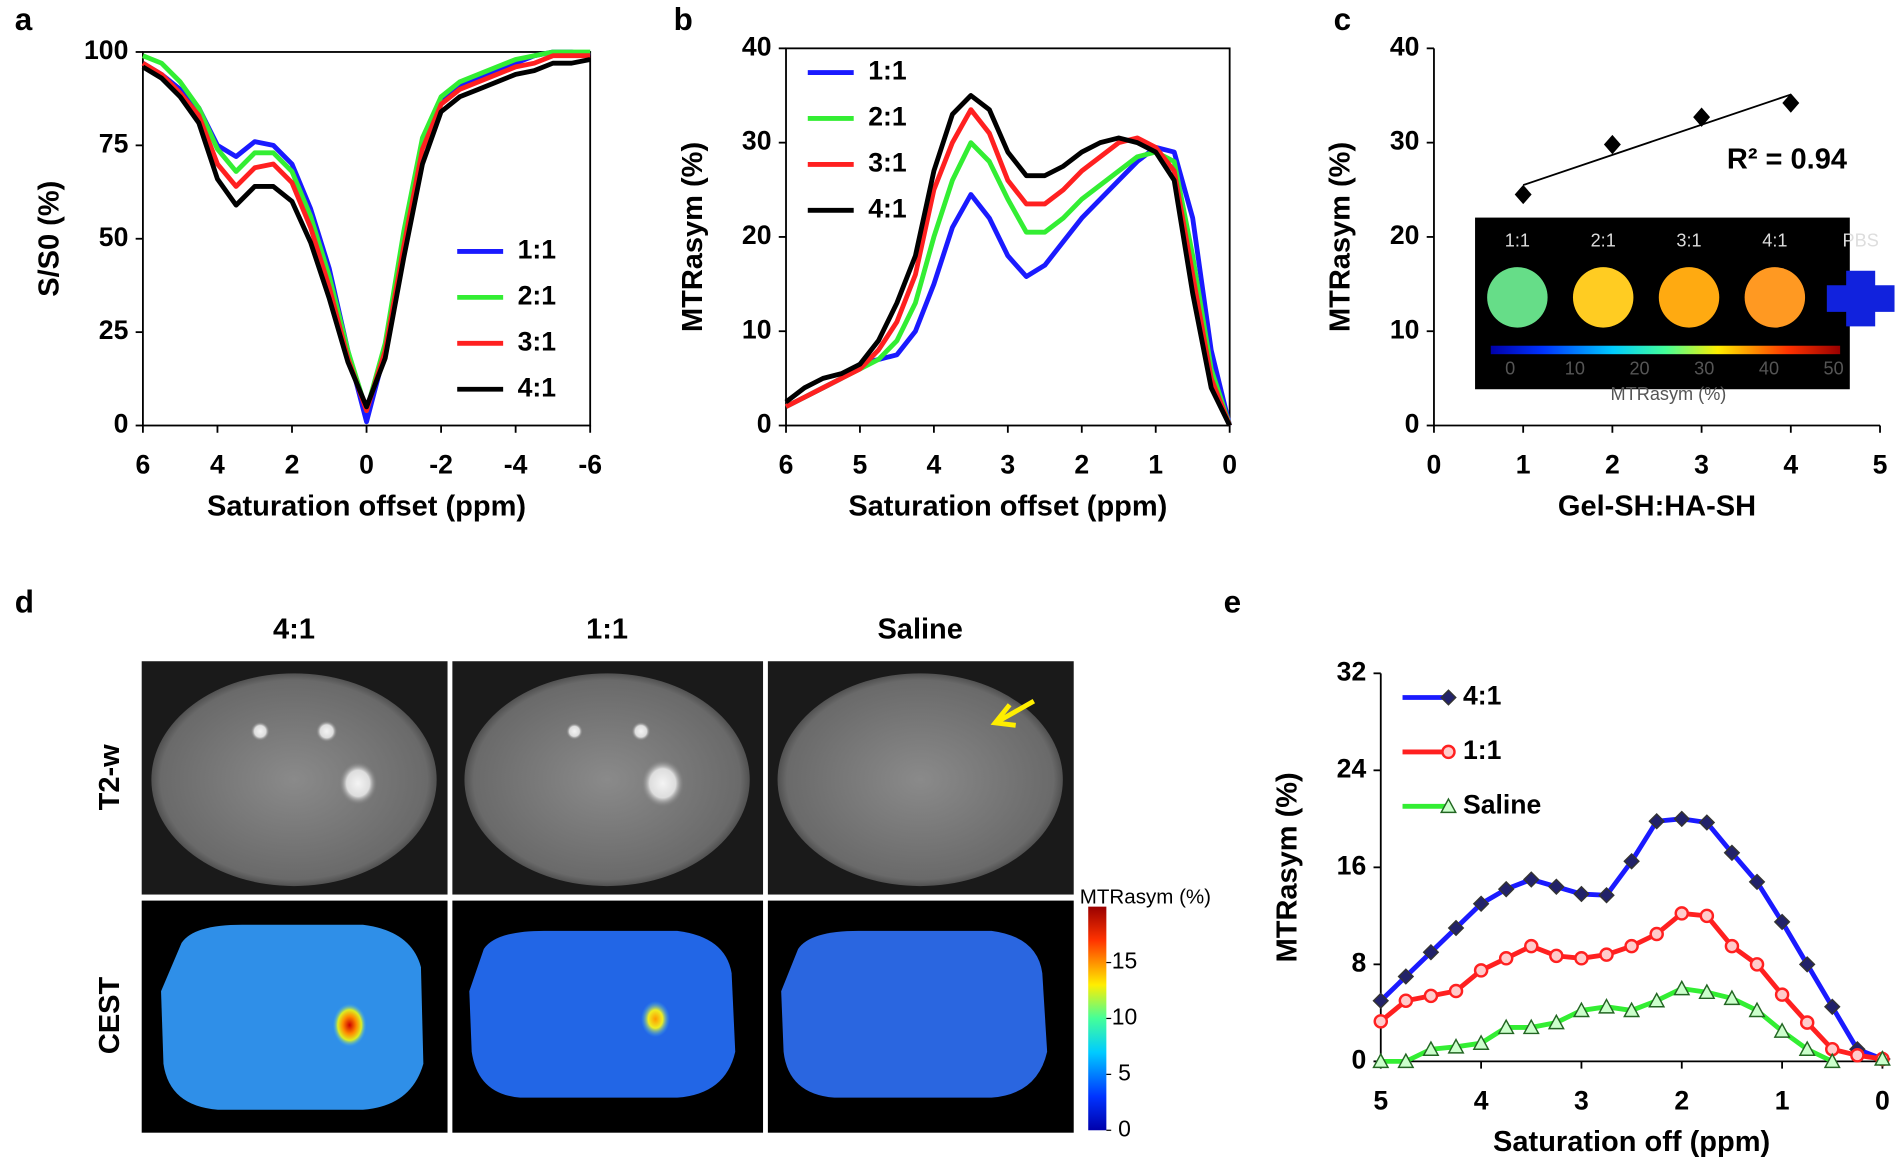 The image size is (1896, 1175). What do you see at coordinates (1704, 369) in the screenshot?
I see `inset-colorbar-tick: 30` at bounding box center [1704, 369].